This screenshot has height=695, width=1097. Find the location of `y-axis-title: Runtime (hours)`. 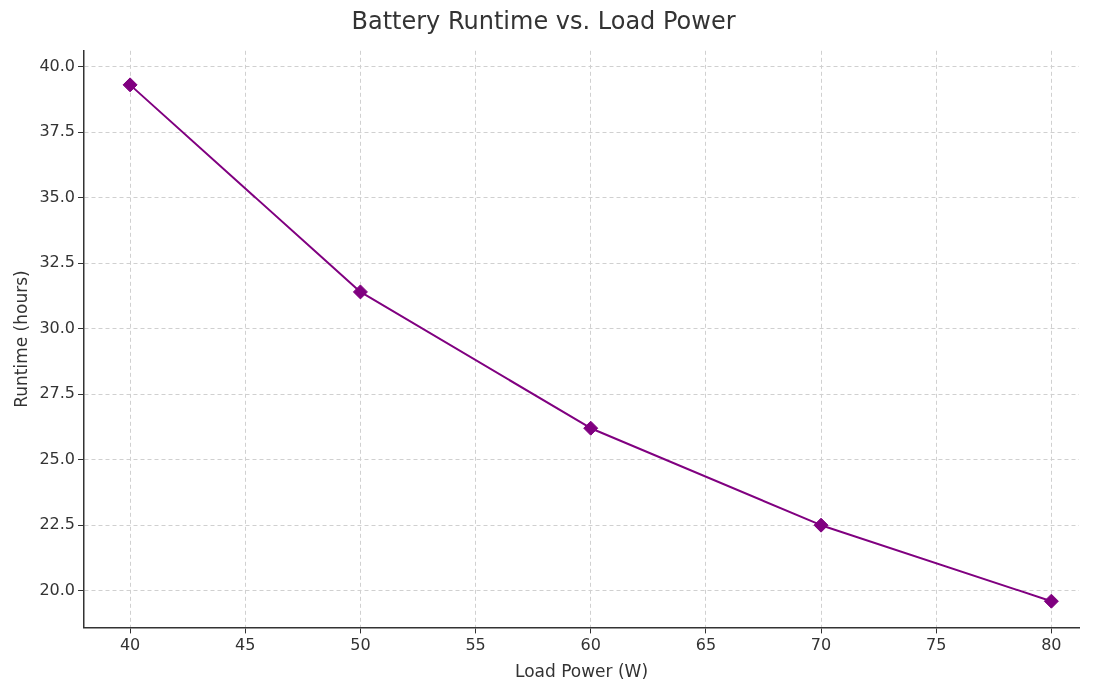

y-axis-title: Runtime (hours) is located at coordinates (20, 339).